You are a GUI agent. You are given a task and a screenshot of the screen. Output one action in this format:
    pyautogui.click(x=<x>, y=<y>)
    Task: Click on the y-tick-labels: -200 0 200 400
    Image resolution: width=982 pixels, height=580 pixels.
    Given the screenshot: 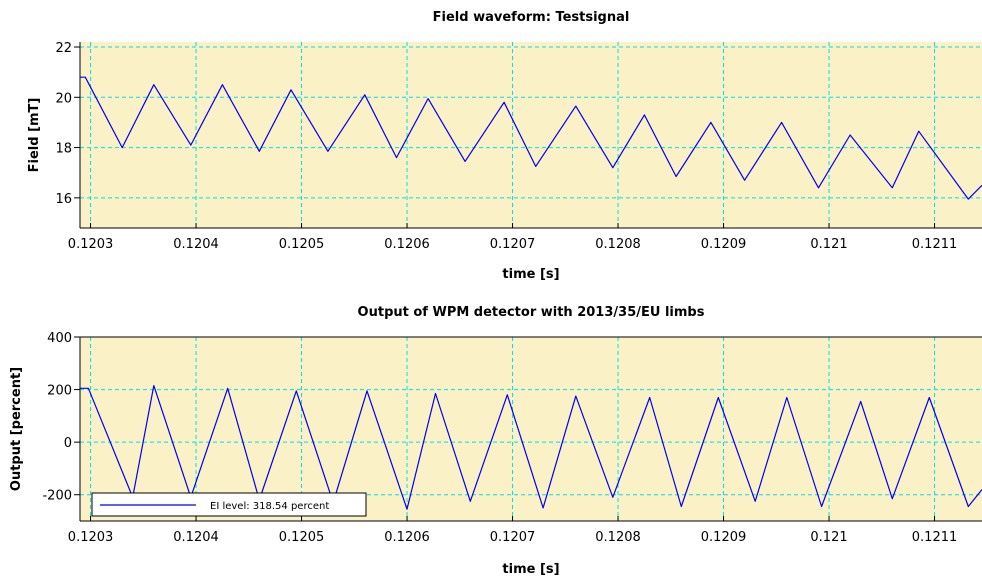 What is the action you would take?
    pyautogui.click(x=57, y=417)
    